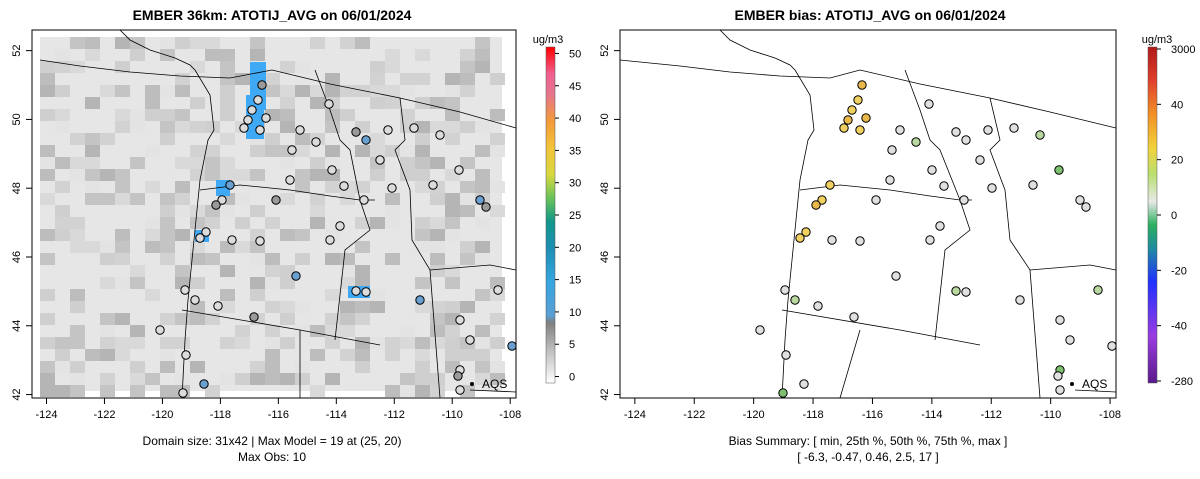 The width and height of the screenshot is (1200, 479). I want to click on colorbar-tick-label: 30, so click(575, 184).